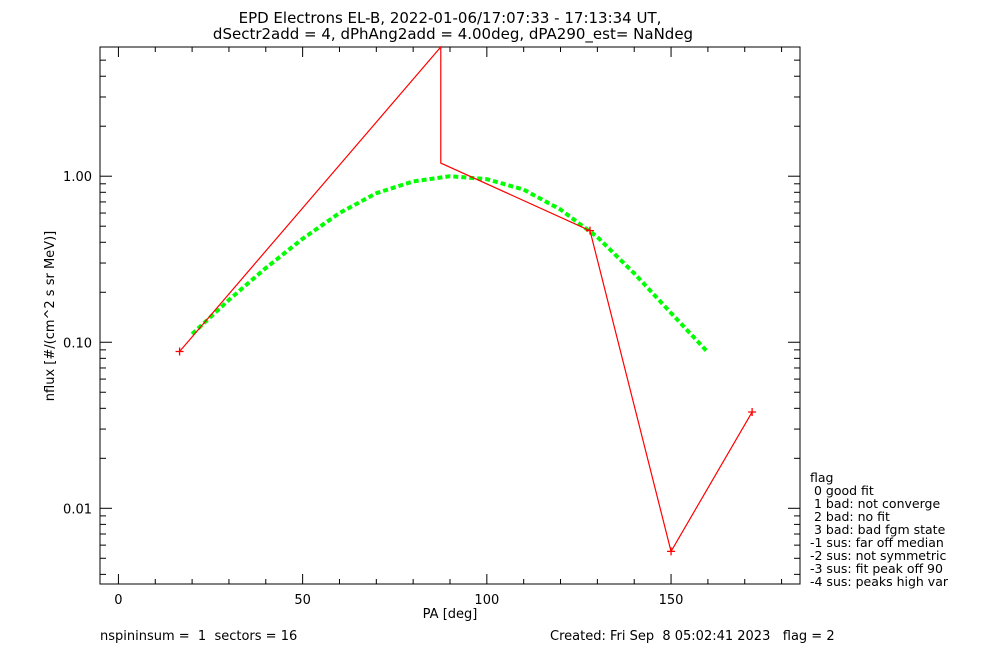 The width and height of the screenshot is (1000, 650). I want to click on x-tick-label: 150, so click(671, 600).